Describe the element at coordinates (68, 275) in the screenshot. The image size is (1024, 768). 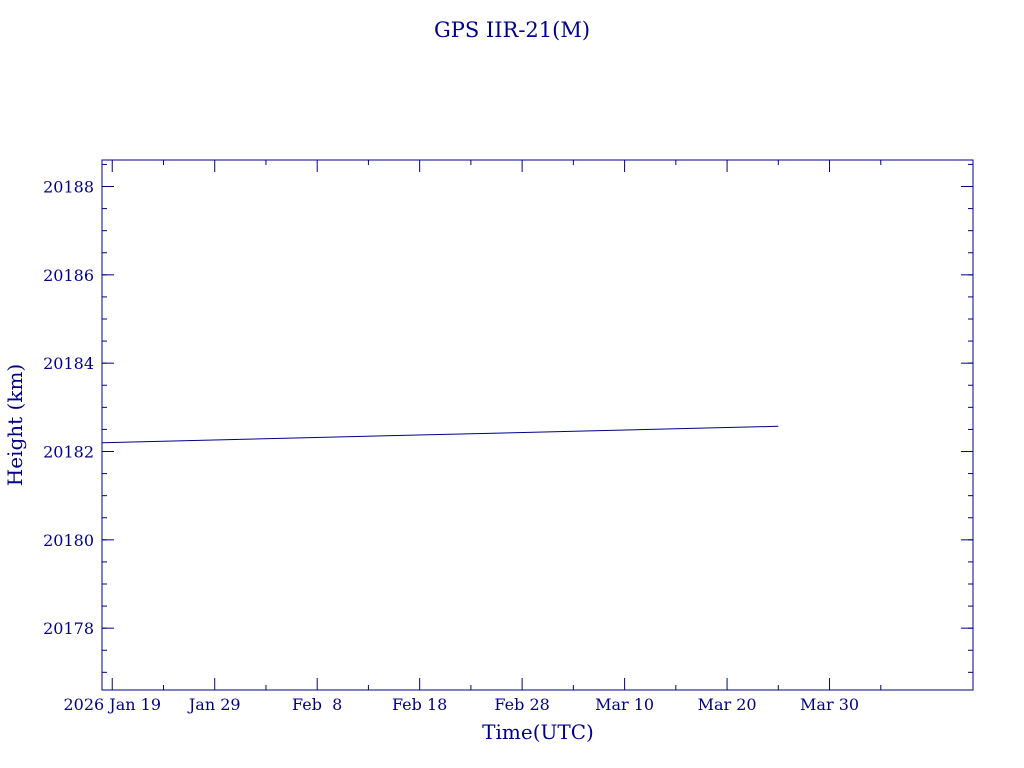
I see `y-tick-label: 20186` at that location.